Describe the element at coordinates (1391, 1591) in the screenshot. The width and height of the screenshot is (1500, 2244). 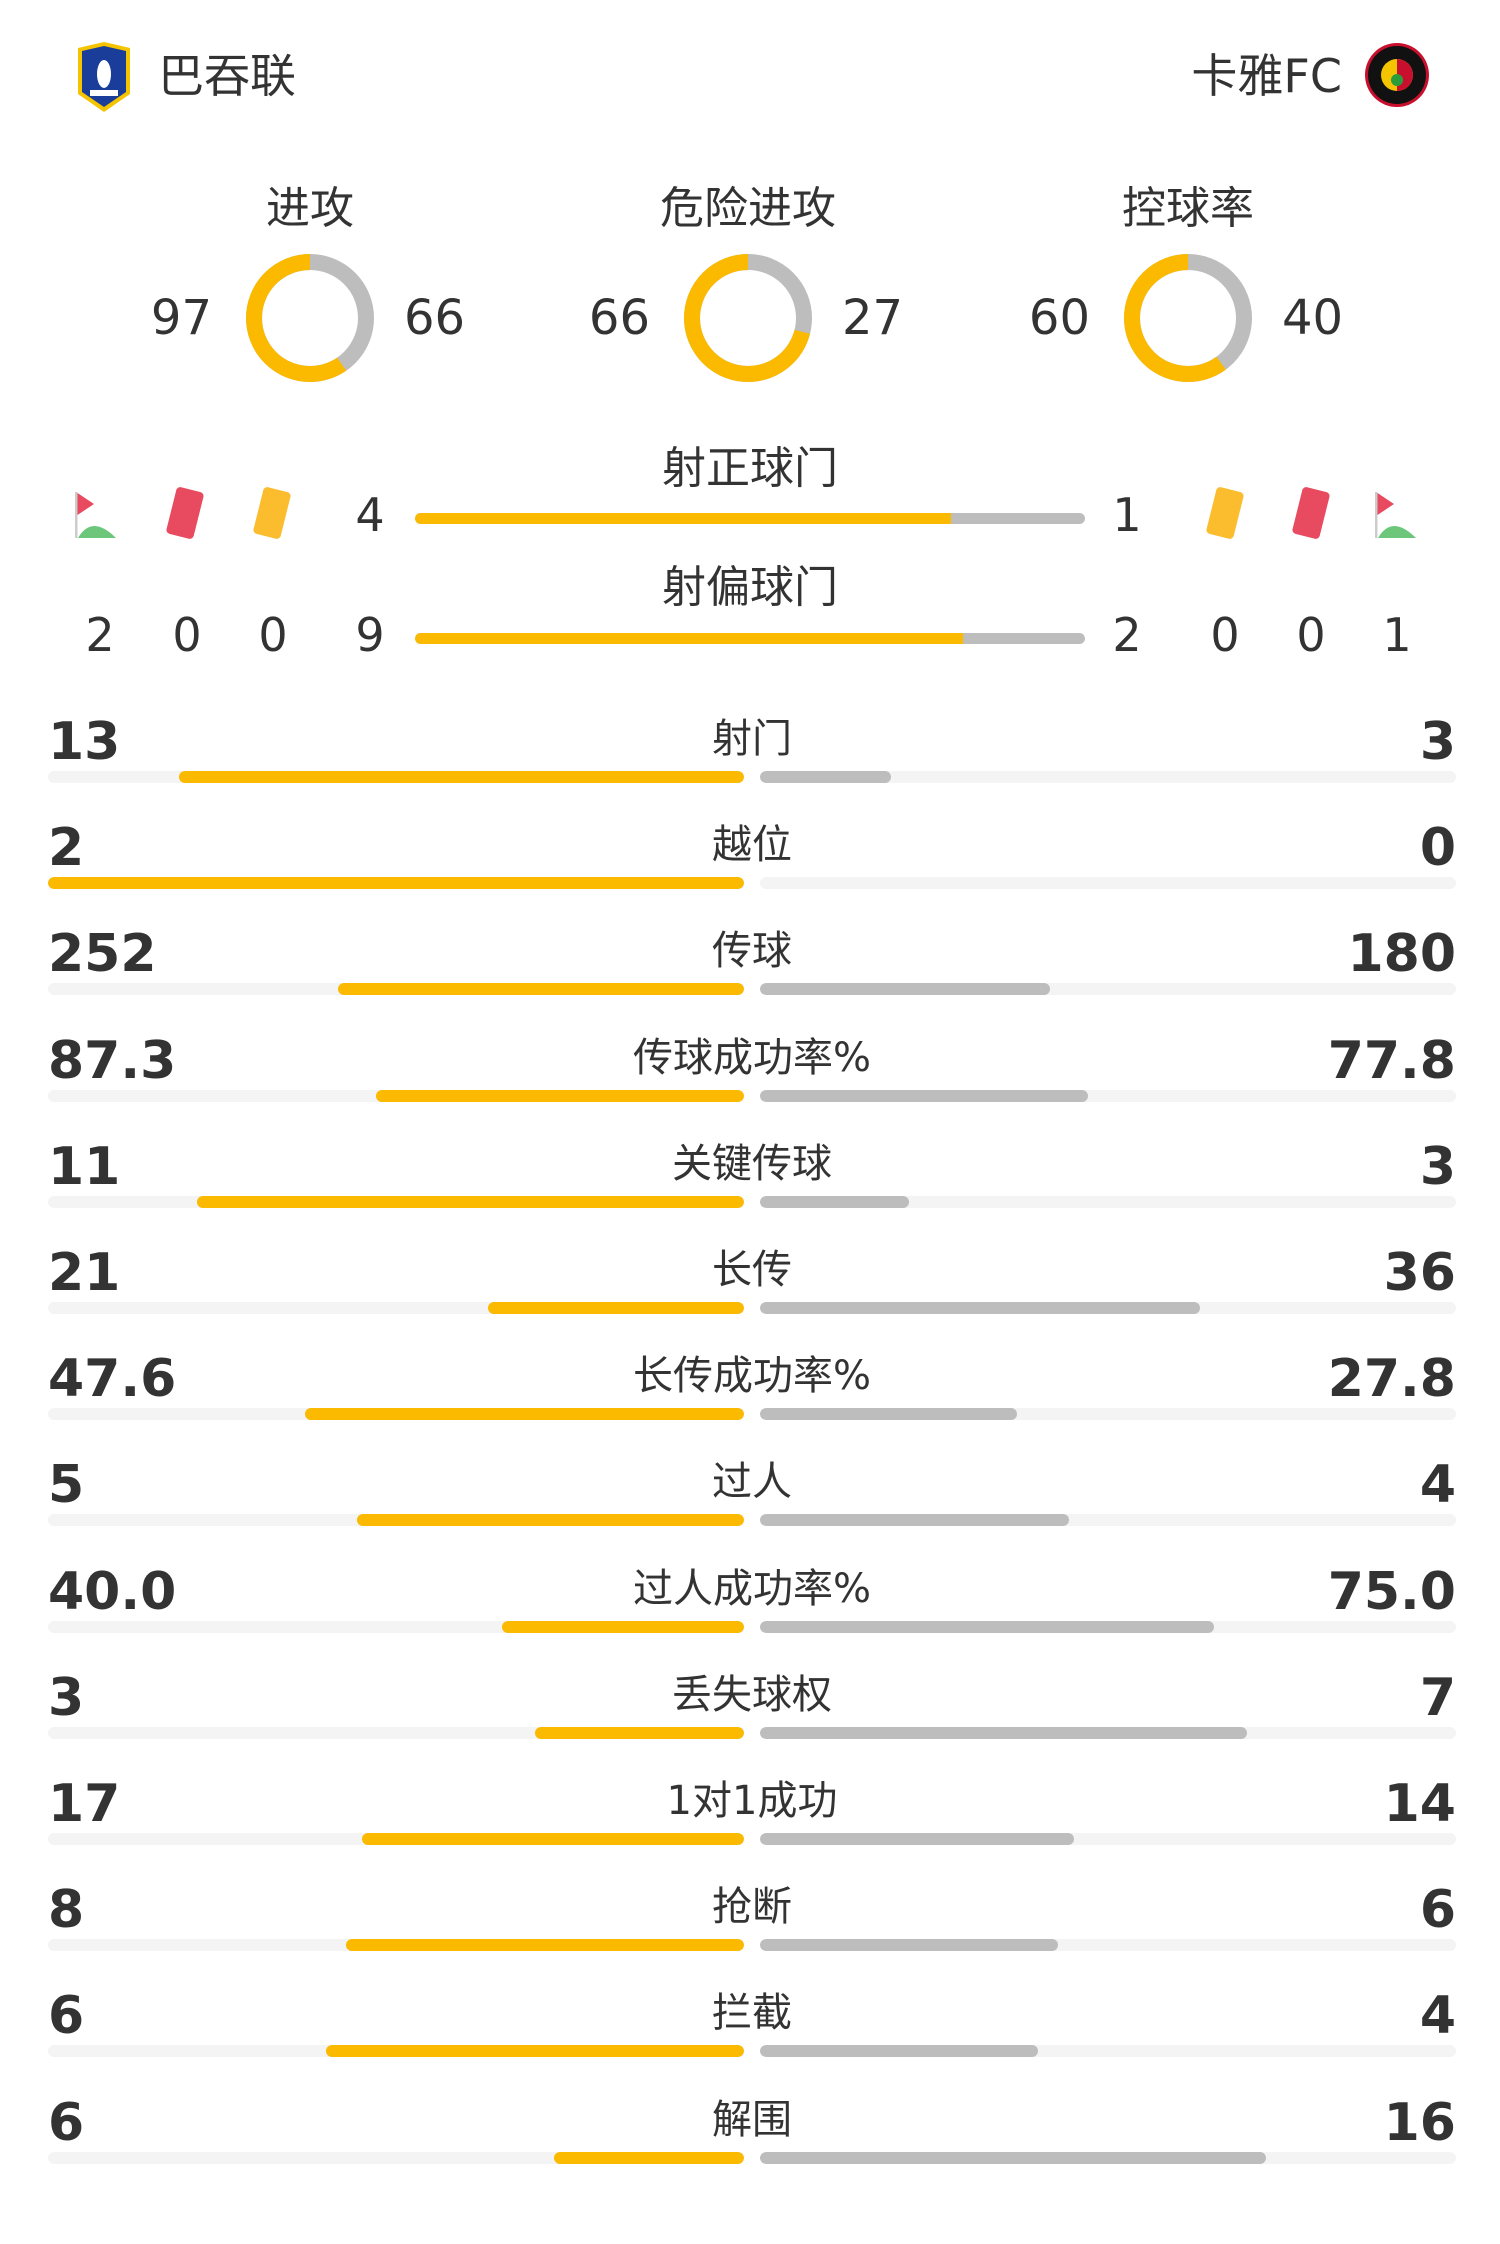
I see `stat-away-value: 75.0` at that location.